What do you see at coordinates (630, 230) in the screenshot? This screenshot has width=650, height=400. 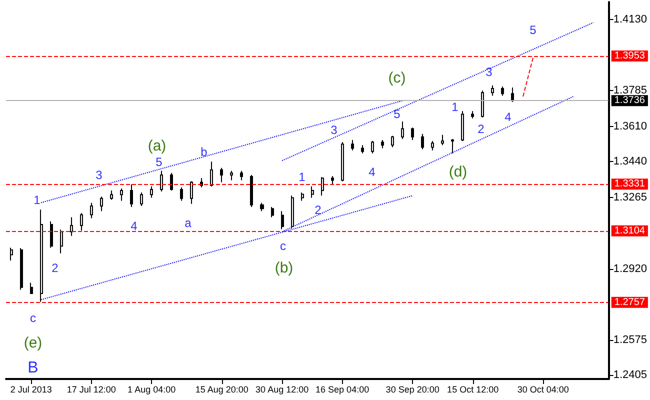 I see `ref-line-label: 1.3104` at bounding box center [630, 230].